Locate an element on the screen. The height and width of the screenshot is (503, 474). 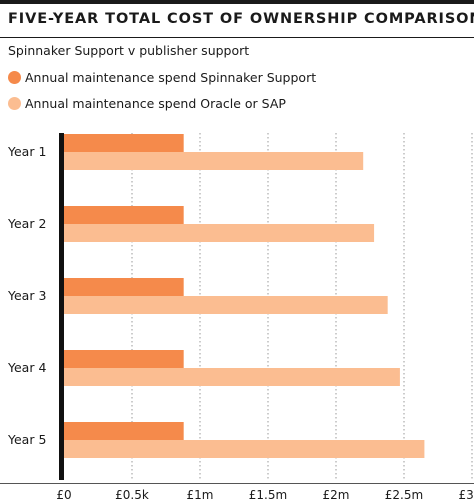
chart-subtitle: Spinnaker Support v publisher support is located at coordinates (129, 50).